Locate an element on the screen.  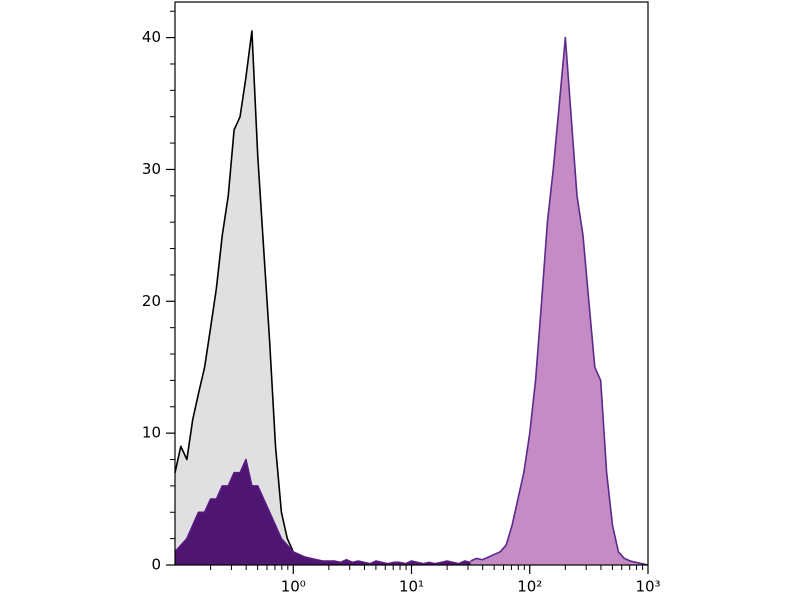
y-tick-label: 10 is located at coordinates (151, 433).